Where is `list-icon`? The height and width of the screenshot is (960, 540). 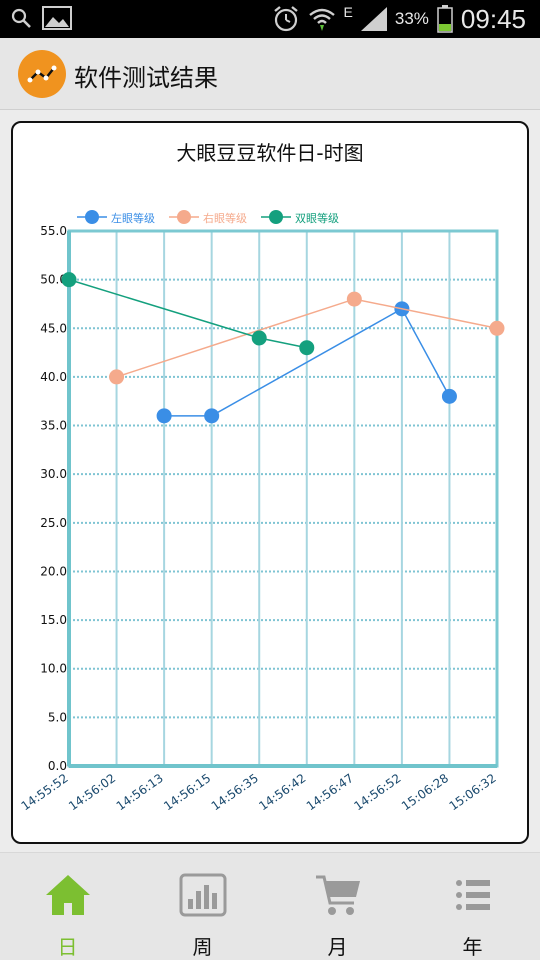 list-icon is located at coordinates (472, 895).